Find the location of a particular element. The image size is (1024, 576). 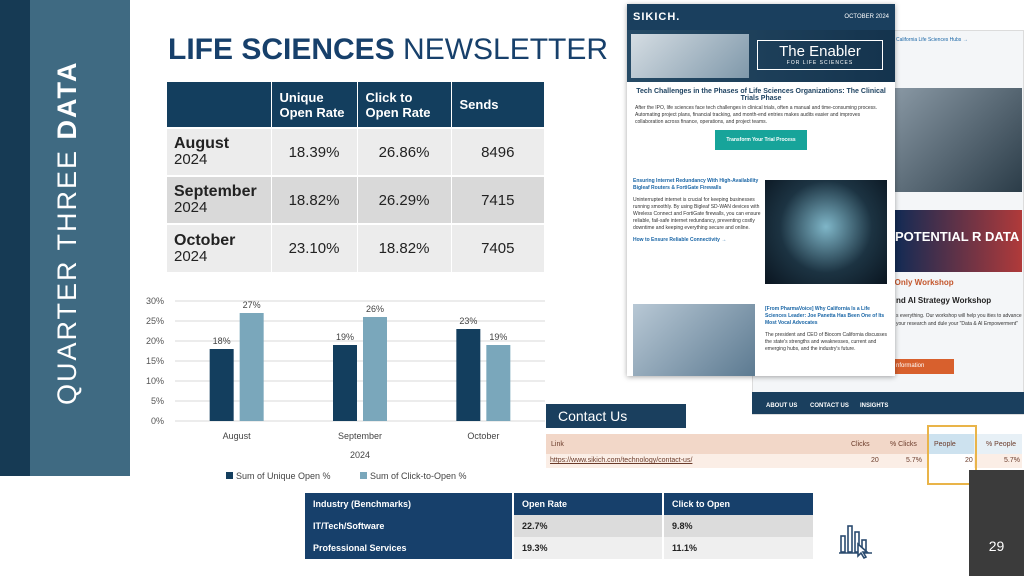

stats-header-empty is located at coordinates (219, 105).